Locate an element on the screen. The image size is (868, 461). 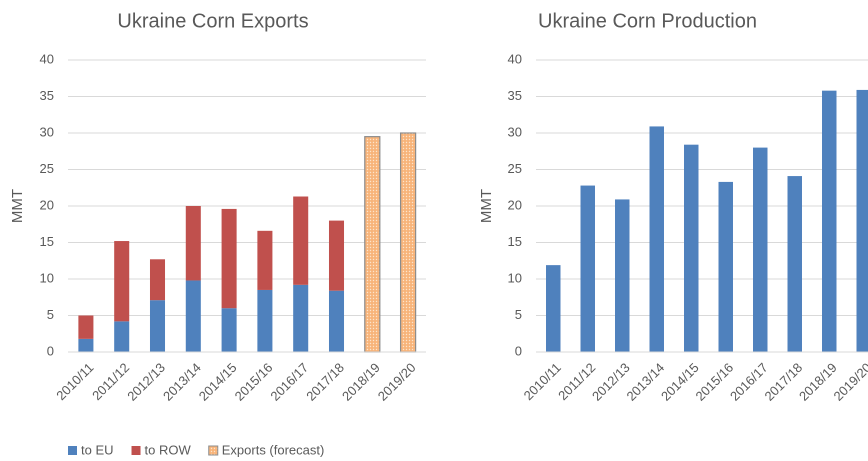
chart-title: Ukraine Corn Production is located at coordinates (647, 21).